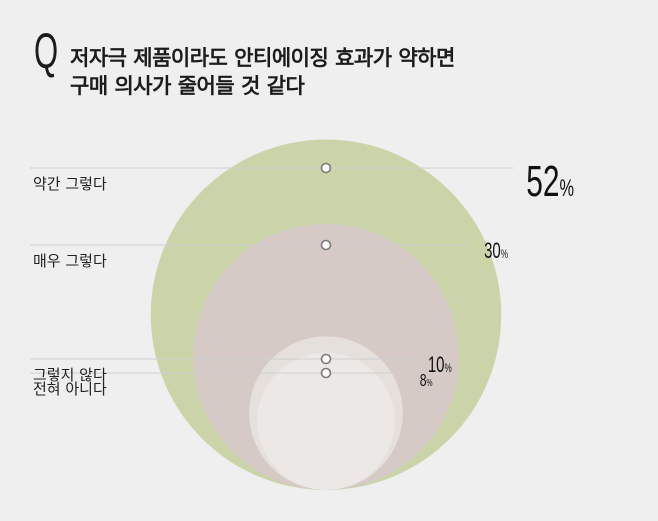 The image size is (658, 521). Describe the element at coordinates (70, 375) in the screenshot. I see `category-label-3: 그렇지 않다` at that location.